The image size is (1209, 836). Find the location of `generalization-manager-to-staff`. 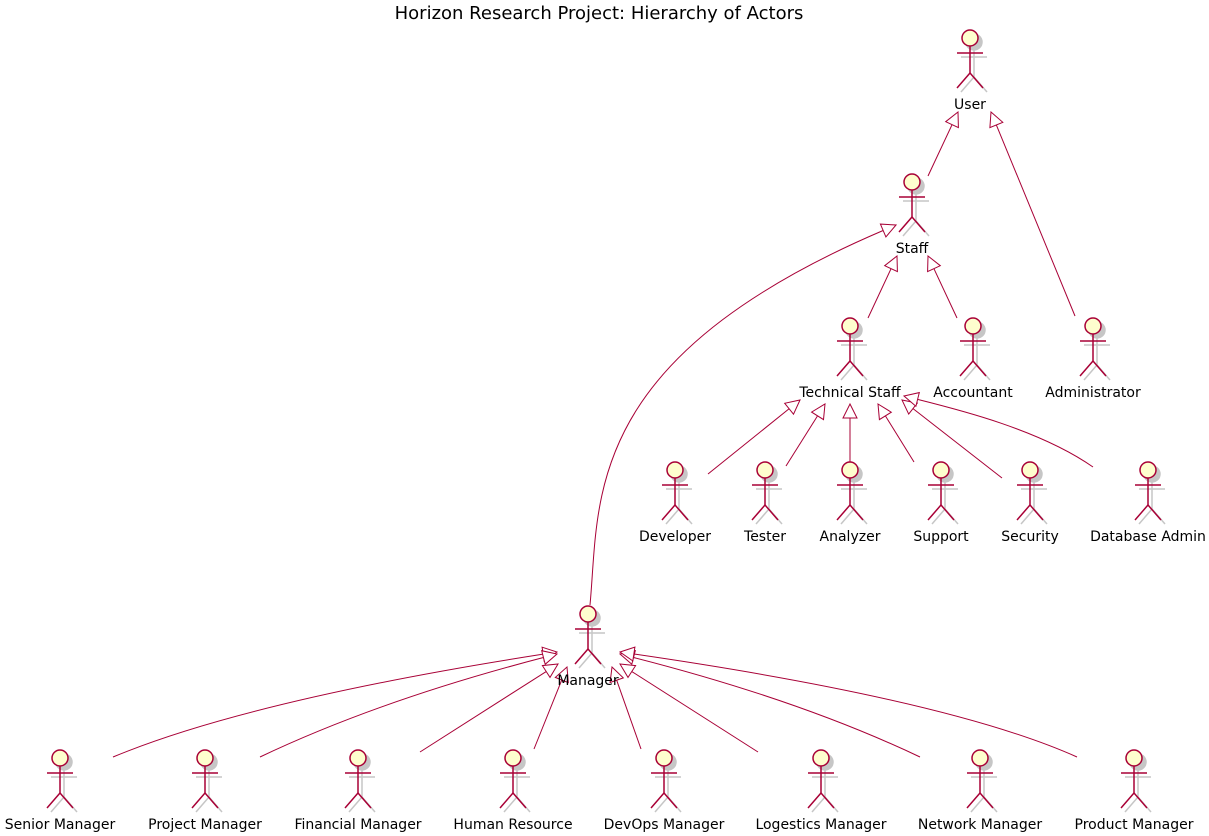

generalization-manager-to-staff is located at coordinates (743, 414).